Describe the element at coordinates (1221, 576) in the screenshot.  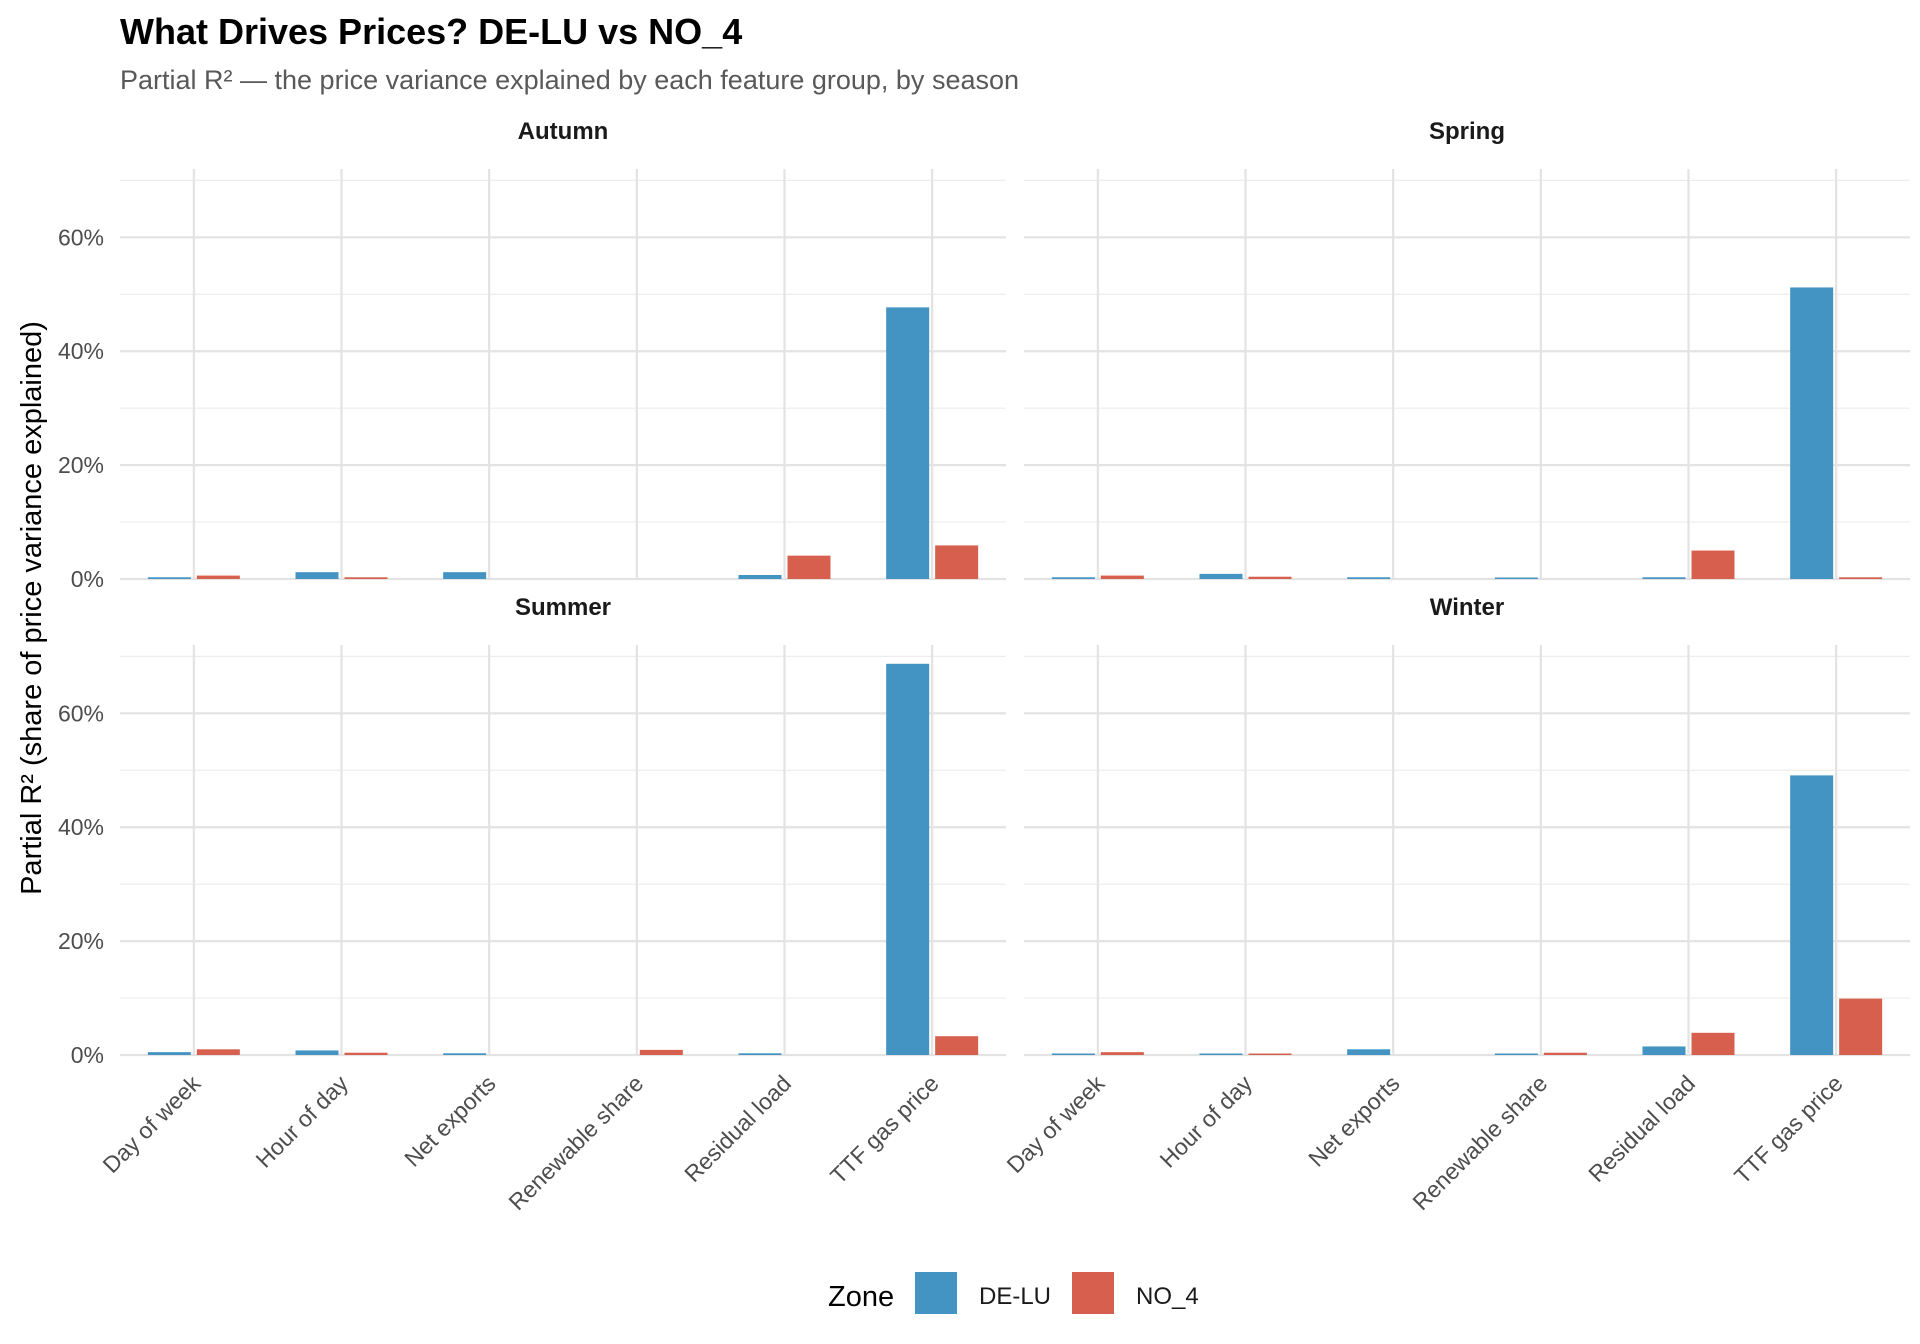
I see `bar-spring-de-lu-hour-of-day` at that location.